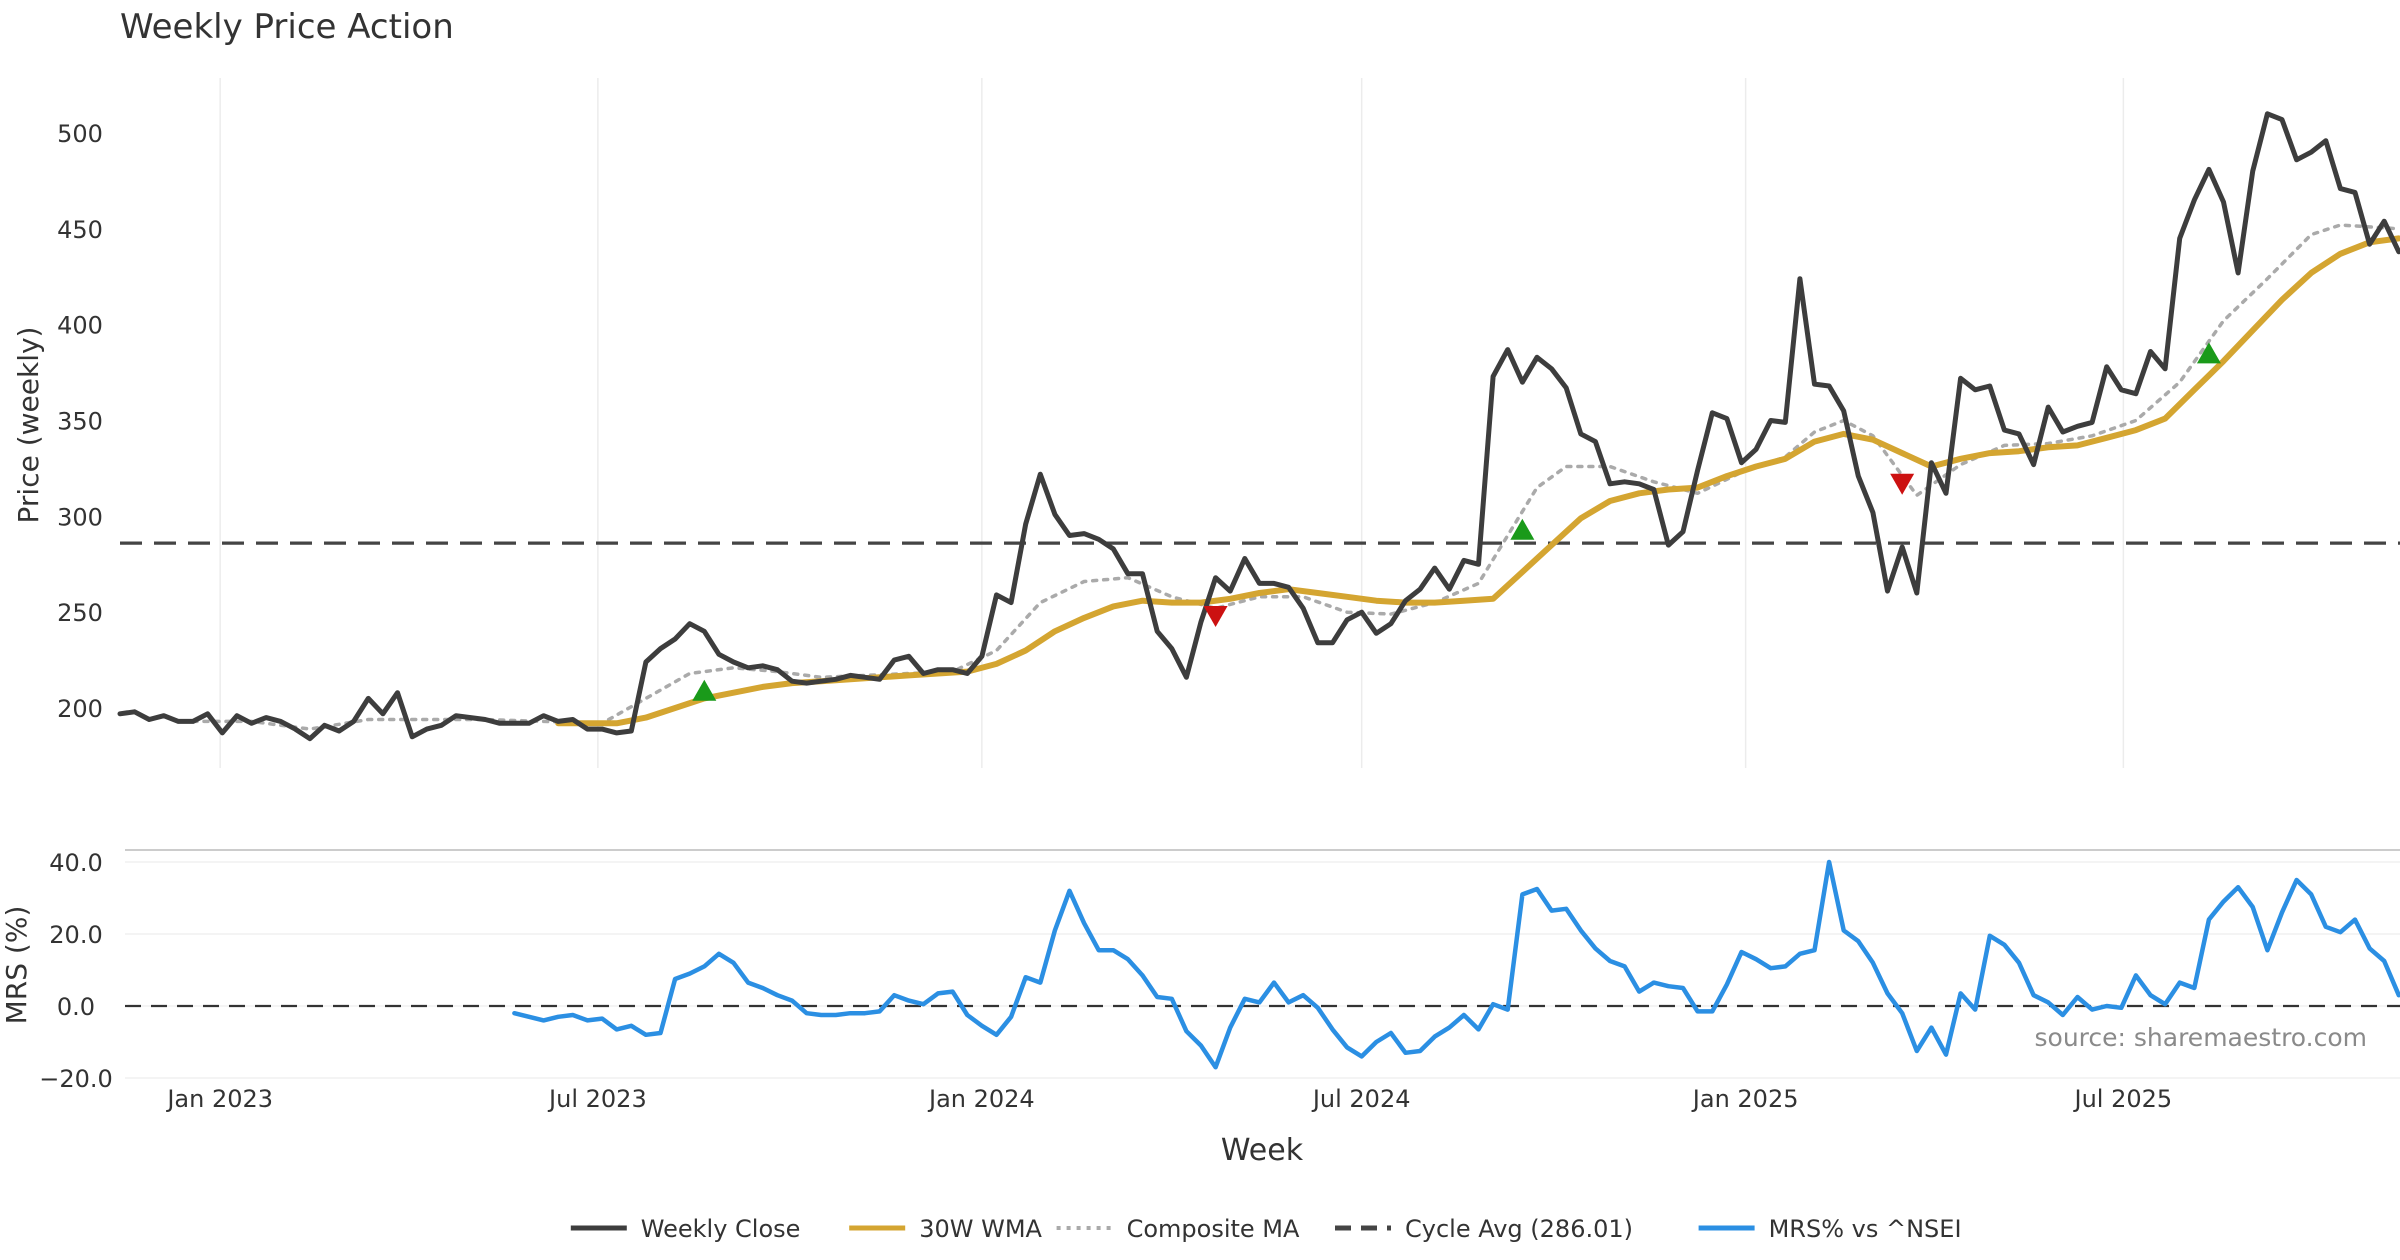 This screenshot has height=1260, width=2400. What do you see at coordinates (80, 326) in the screenshot?
I see `y-tick-label-price: 400` at bounding box center [80, 326].